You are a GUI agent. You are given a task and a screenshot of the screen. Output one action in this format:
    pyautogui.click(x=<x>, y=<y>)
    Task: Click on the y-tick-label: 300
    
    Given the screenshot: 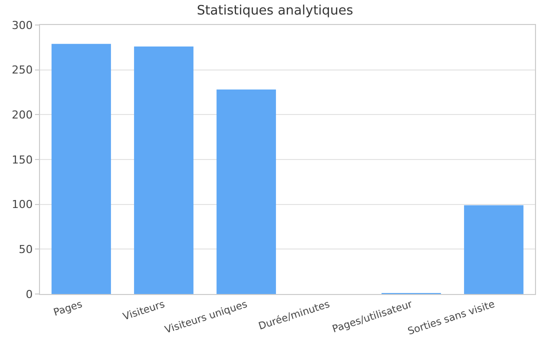 What is the action you would take?
    pyautogui.click(x=22, y=25)
    